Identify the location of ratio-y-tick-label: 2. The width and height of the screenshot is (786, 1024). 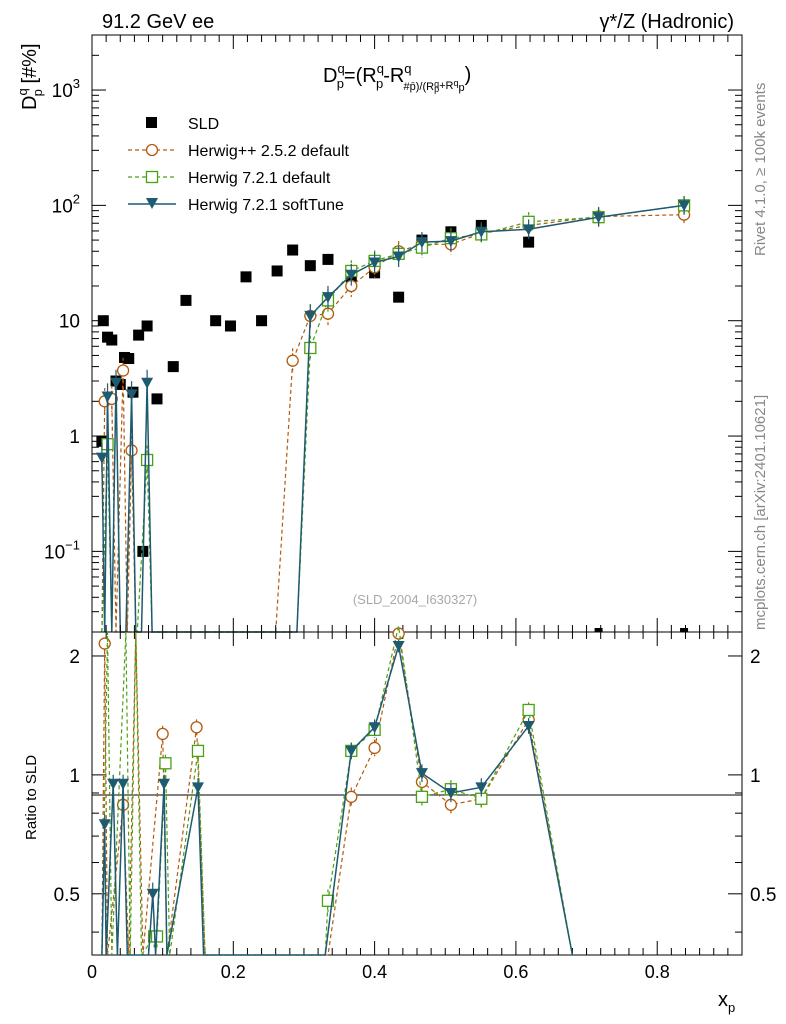
(74, 657).